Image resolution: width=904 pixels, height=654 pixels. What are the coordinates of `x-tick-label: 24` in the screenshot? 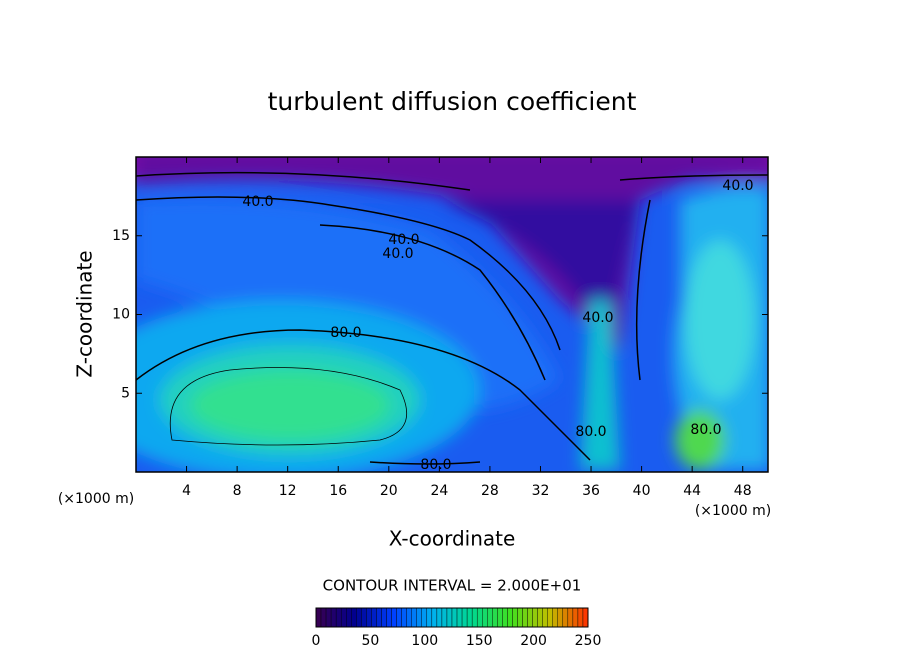 It's located at (439, 491).